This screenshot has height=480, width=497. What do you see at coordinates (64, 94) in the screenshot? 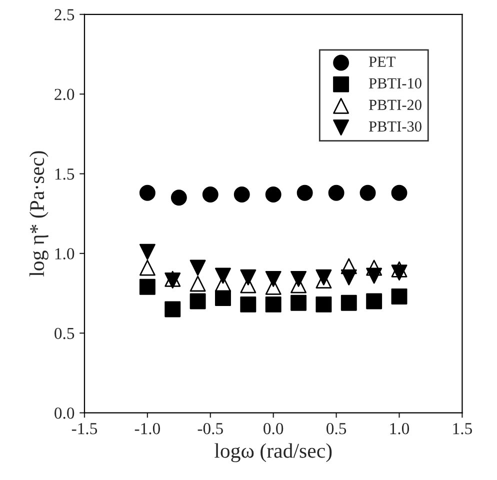
I see `y-tick-label: 2.0` at bounding box center [64, 94].